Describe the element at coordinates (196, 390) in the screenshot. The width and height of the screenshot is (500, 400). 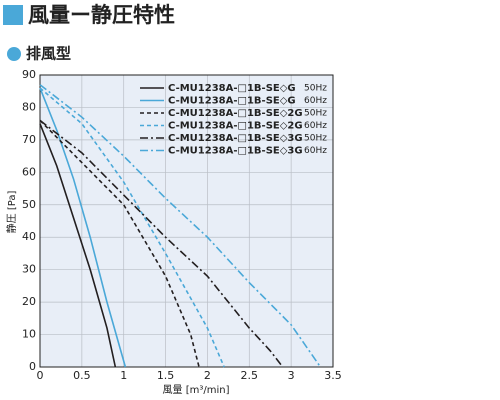
I see `x-axis-title: 風量 [m³/min]` at that location.